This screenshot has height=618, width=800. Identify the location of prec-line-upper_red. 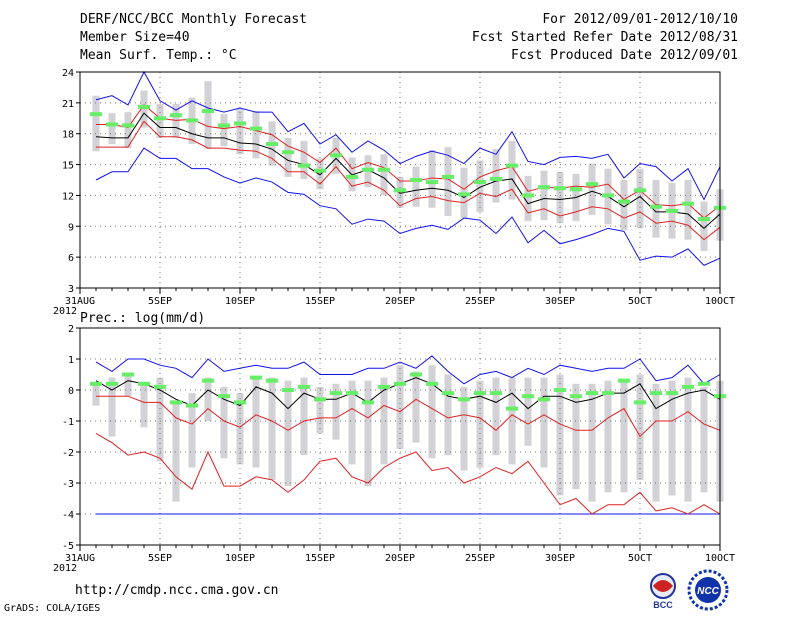
(408, 416).